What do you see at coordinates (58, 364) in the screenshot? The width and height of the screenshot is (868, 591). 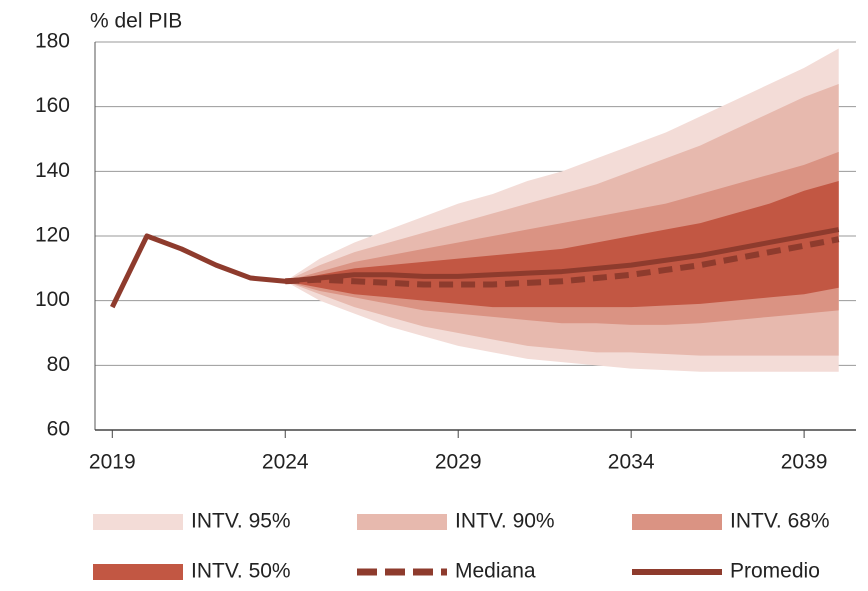 I see `y-tick-label: 80` at bounding box center [58, 364].